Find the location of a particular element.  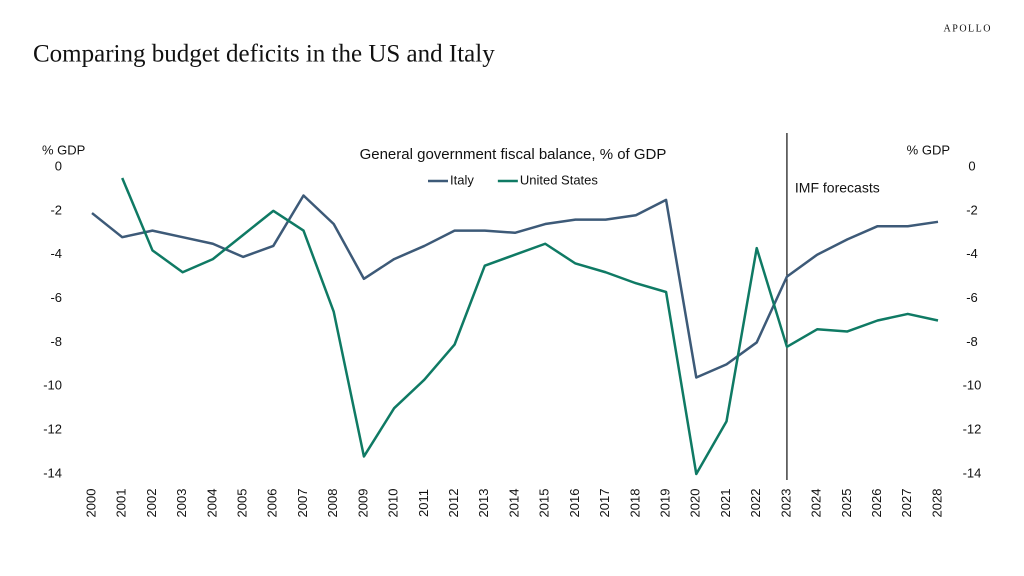

x-tick-label: 2027 is located at coordinates (906, 503).